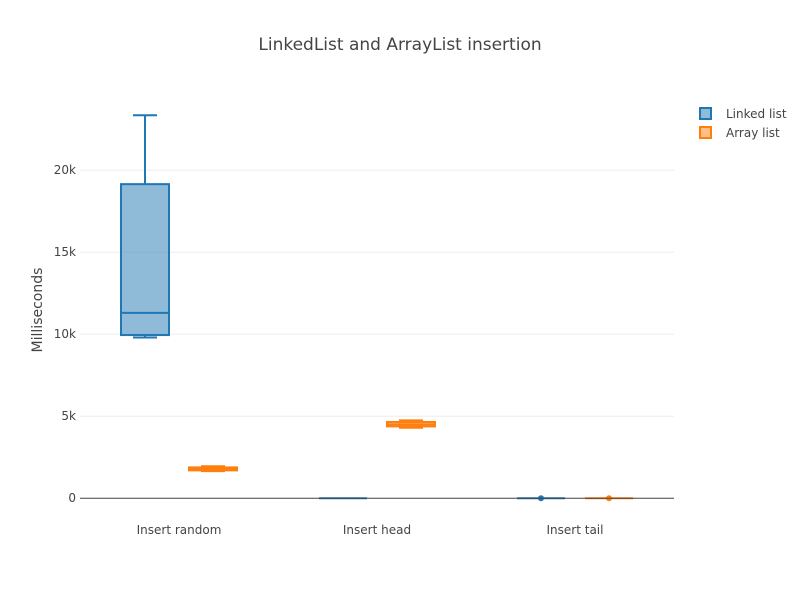  Describe the element at coordinates (575, 530) in the screenshot. I see `x-tick-label: Insert tail` at that location.